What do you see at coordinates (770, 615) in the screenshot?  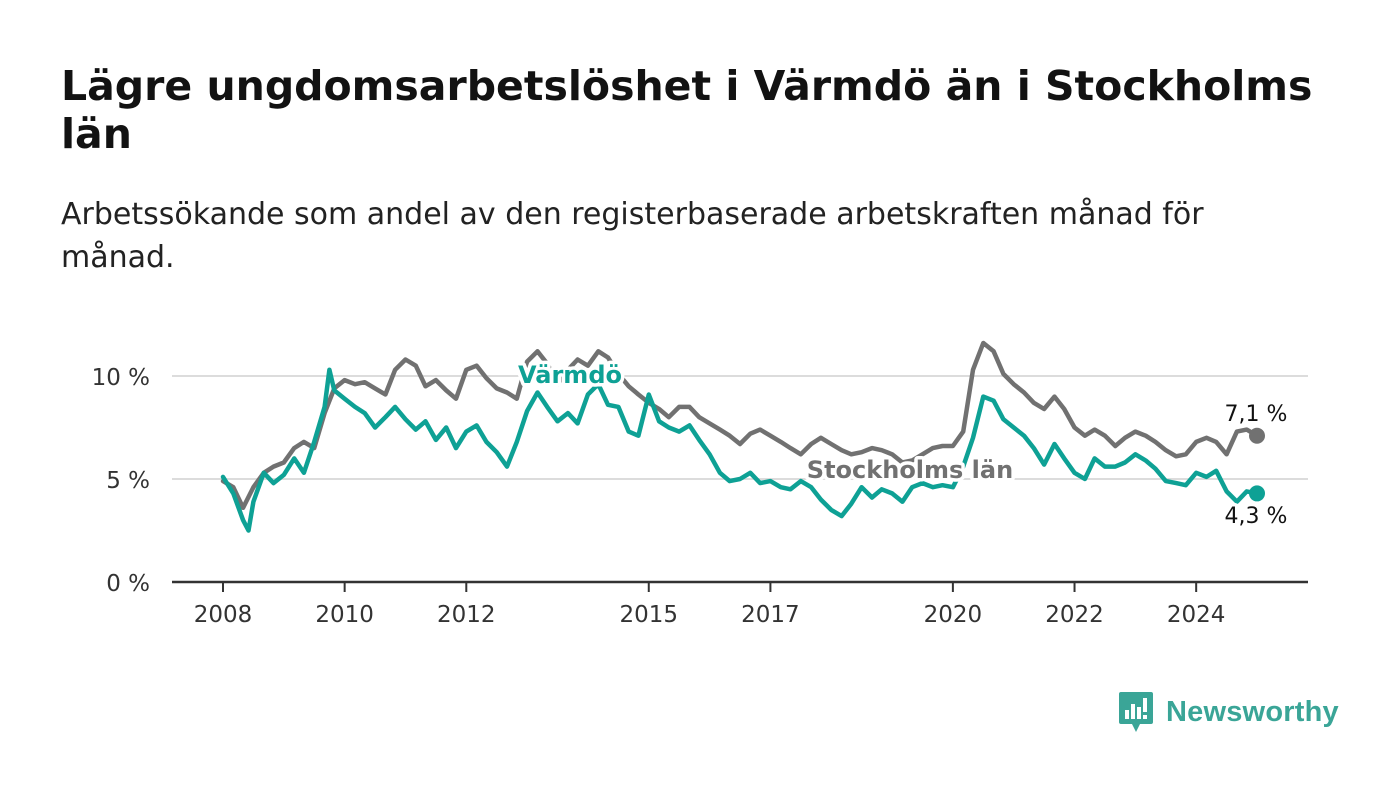 I see `x-tick-label: 2017` at bounding box center [770, 615].